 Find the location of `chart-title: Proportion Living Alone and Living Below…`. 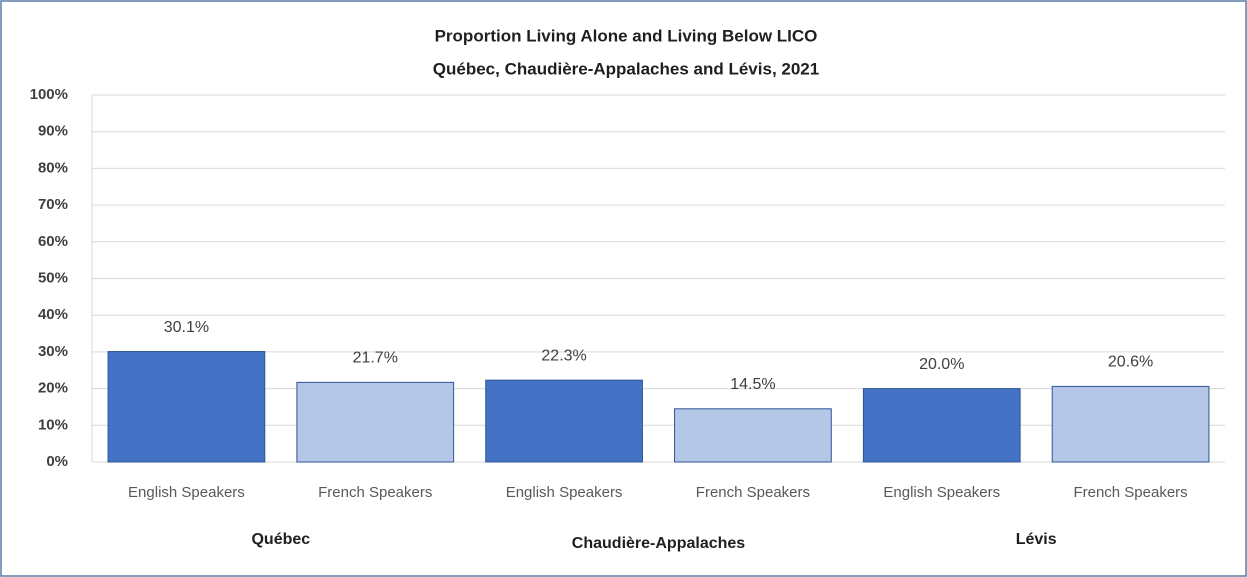

chart-title: Proportion Living Alone and Living Below… is located at coordinates (626, 35).